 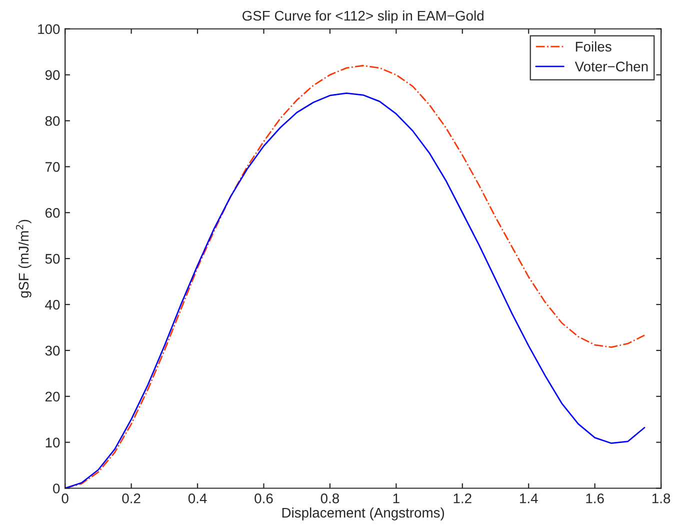 What do you see at coordinates (56, 489) in the screenshot?
I see `y-tick-label: 0` at bounding box center [56, 489].